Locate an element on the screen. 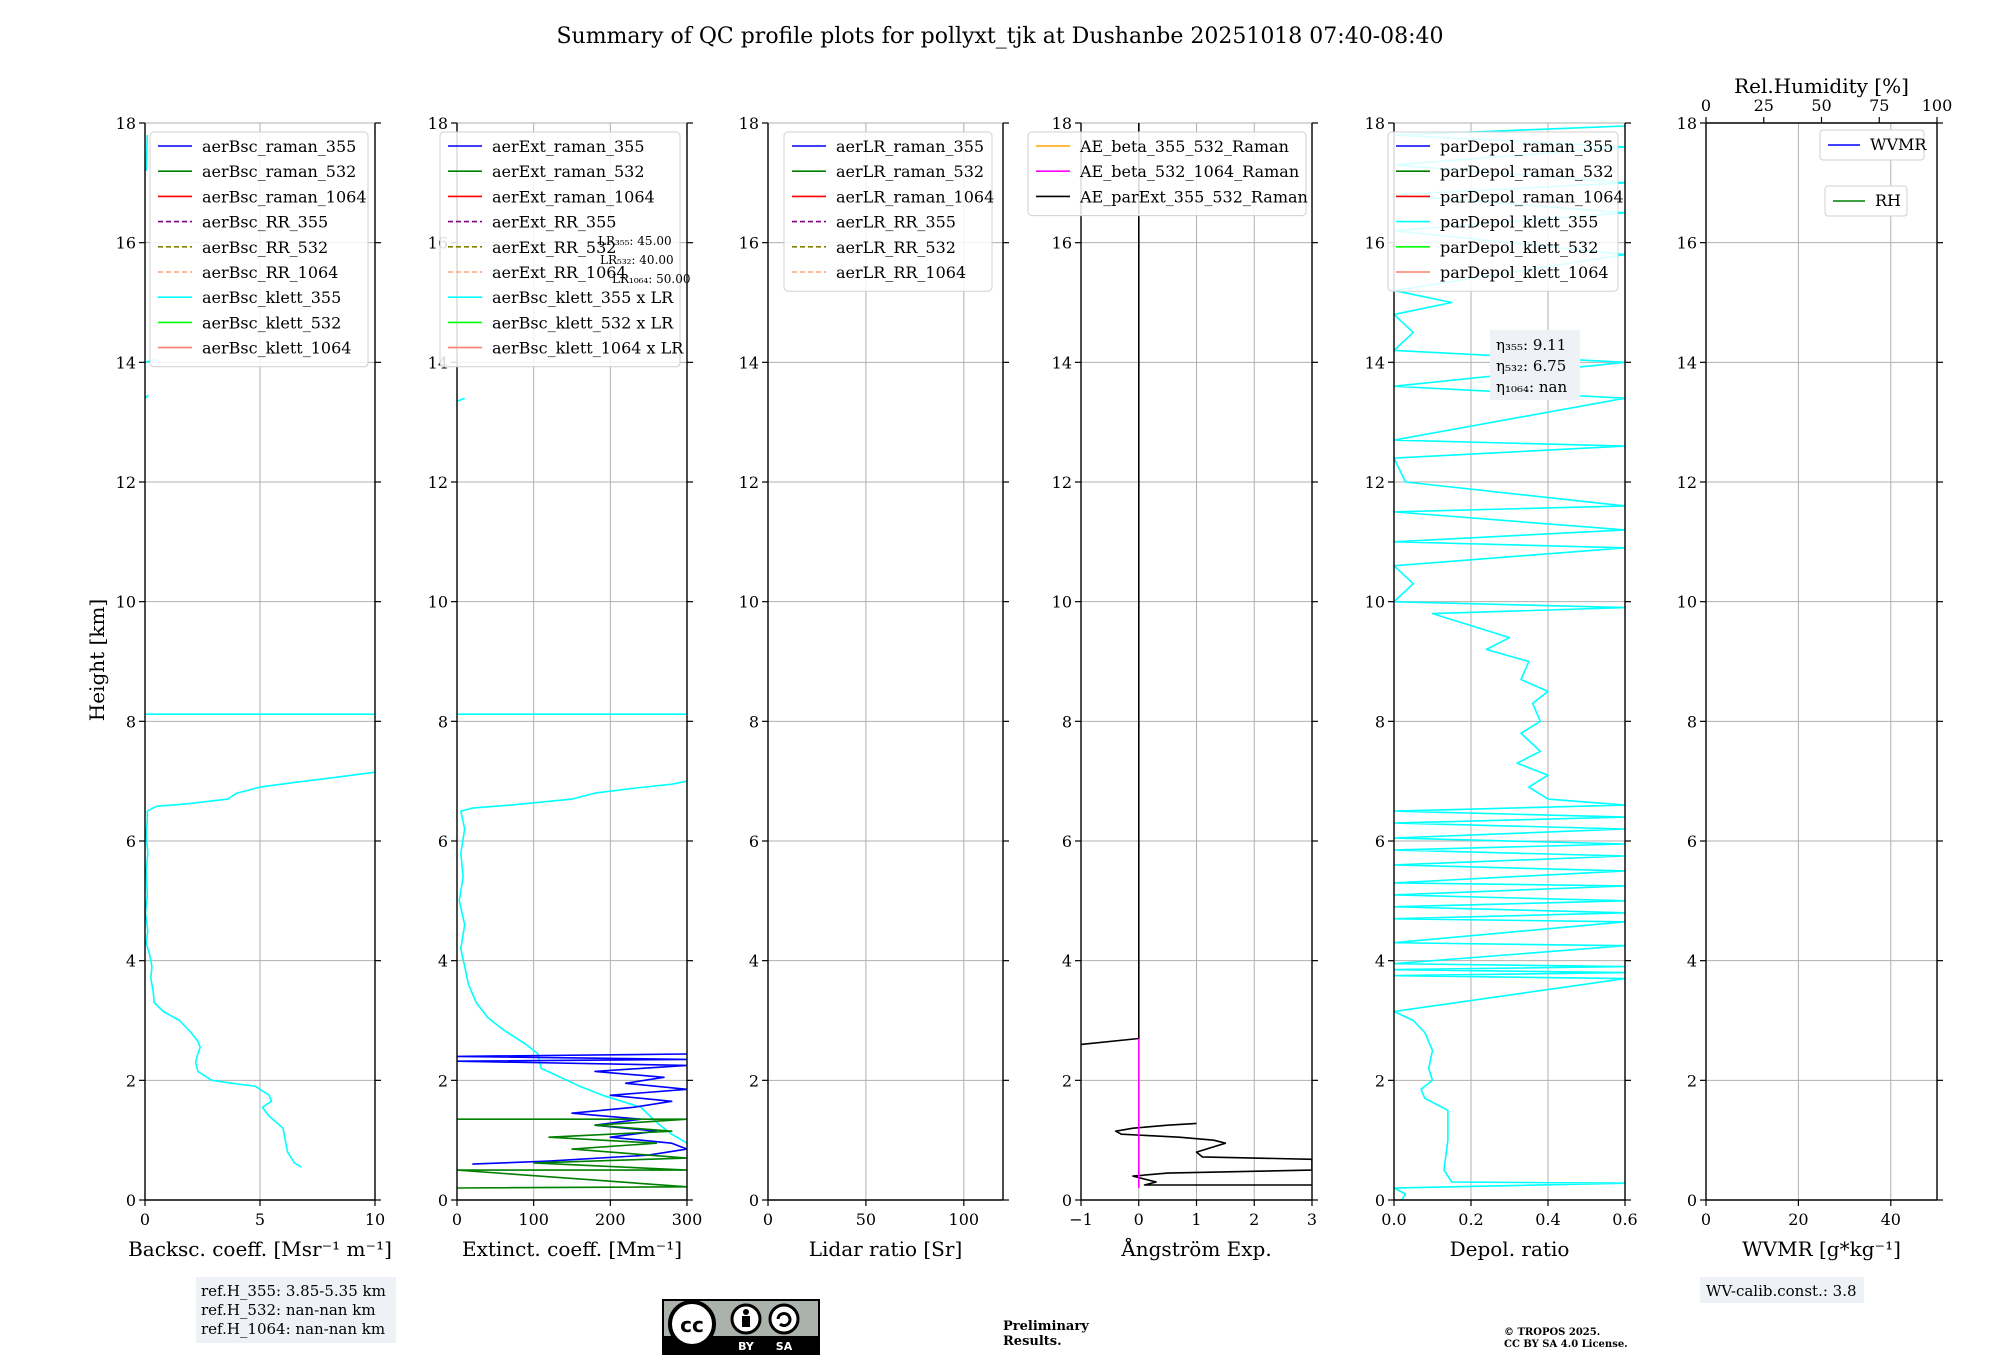  legend-entry: aerExt_raman_1064 is located at coordinates (573, 196).